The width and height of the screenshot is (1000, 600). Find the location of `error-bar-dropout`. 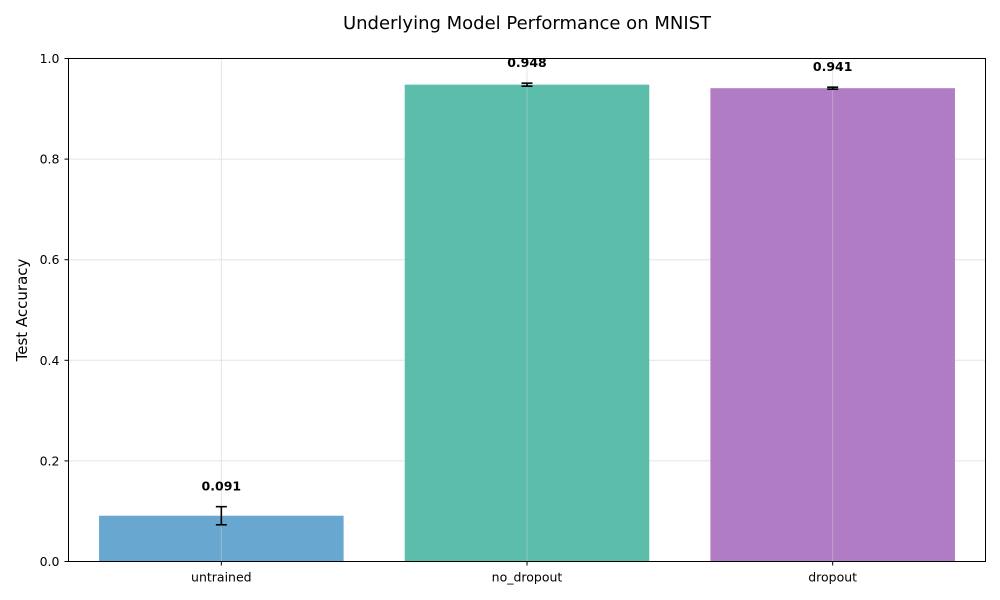

error-bar-dropout is located at coordinates (833, 88).